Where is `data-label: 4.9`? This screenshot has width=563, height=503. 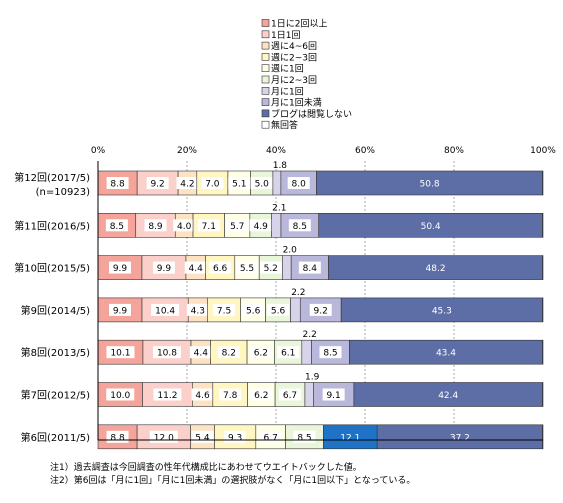
data-label: 4.9 is located at coordinates (261, 227).